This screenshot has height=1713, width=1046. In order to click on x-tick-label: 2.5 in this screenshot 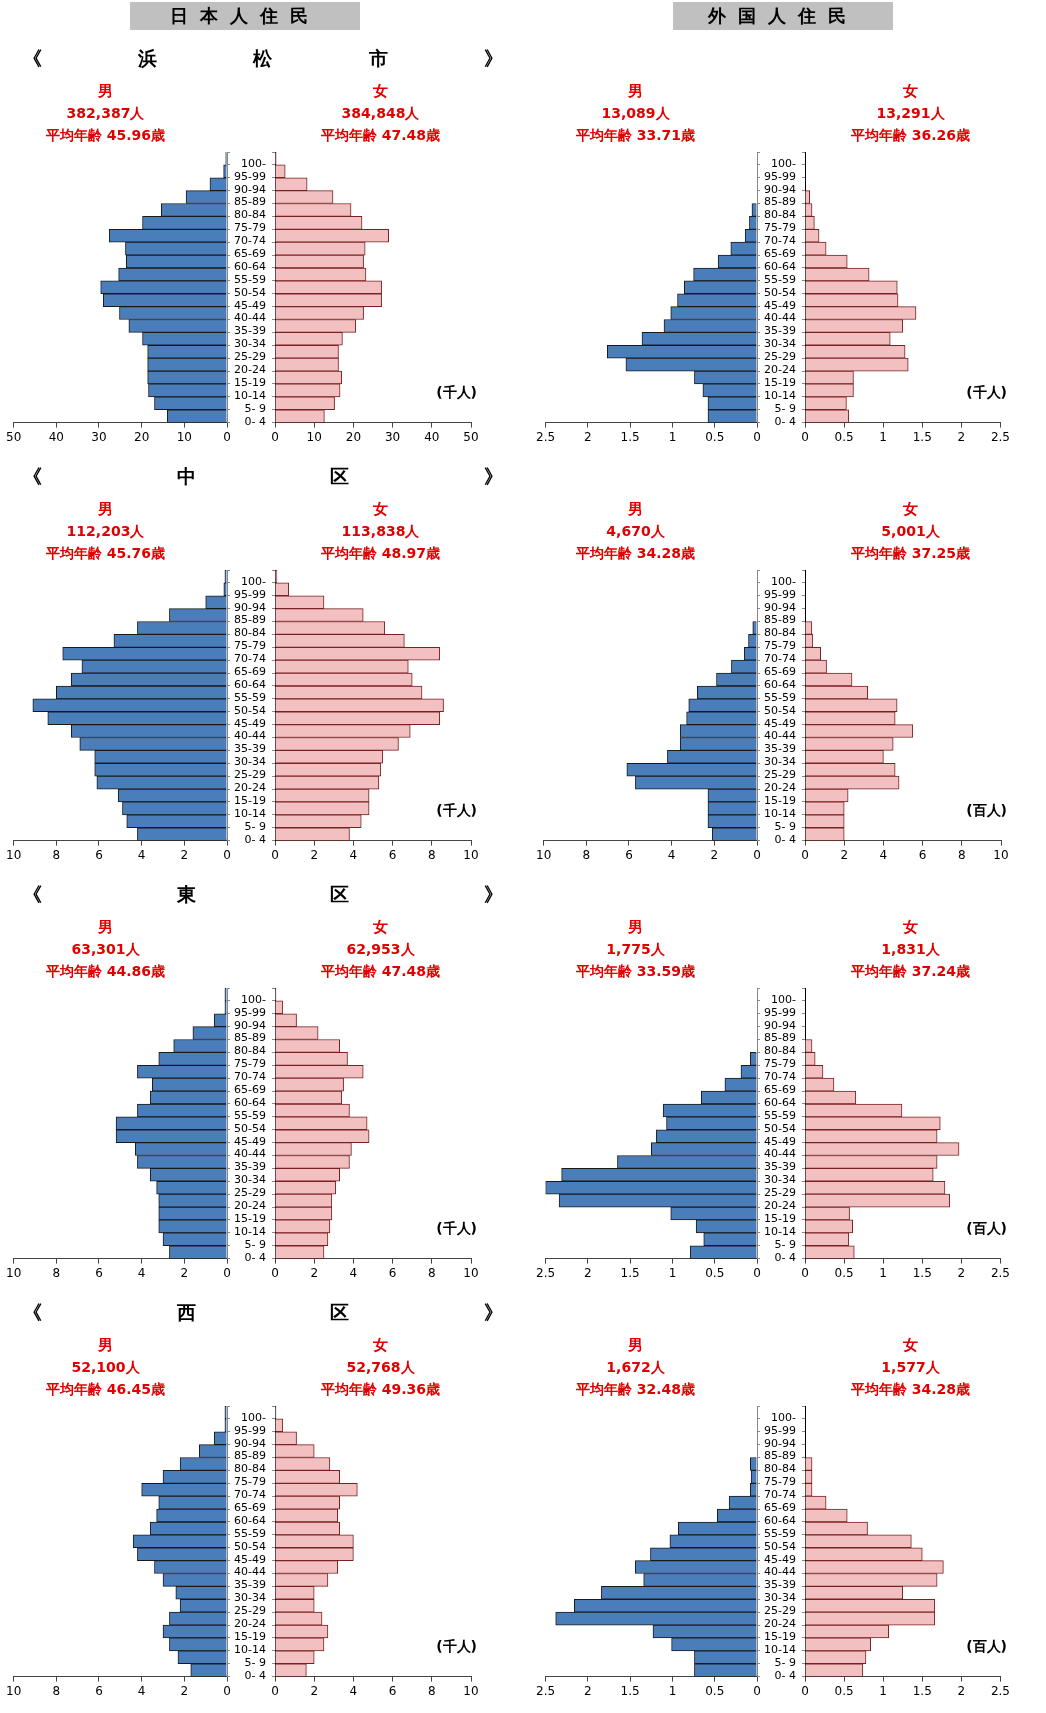, I will do `click(1000, 1272)`.